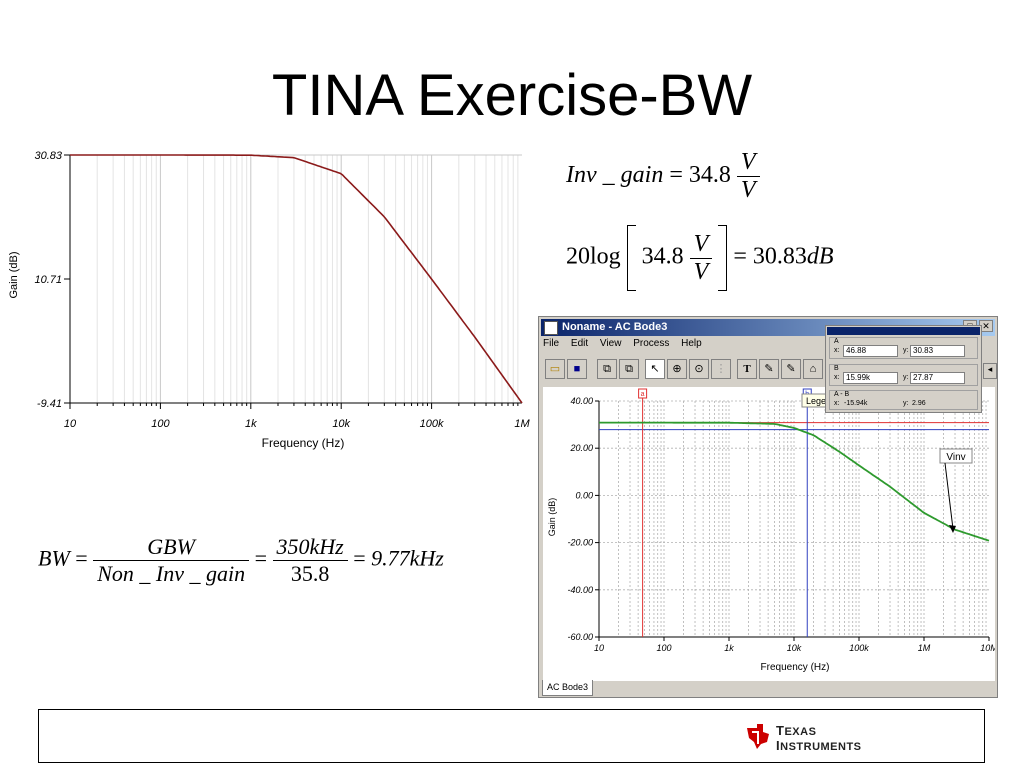 The width and height of the screenshot is (1024, 768). Describe the element at coordinates (949, 496) in the screenshot. I see `vinv-label-arrow` at that location.